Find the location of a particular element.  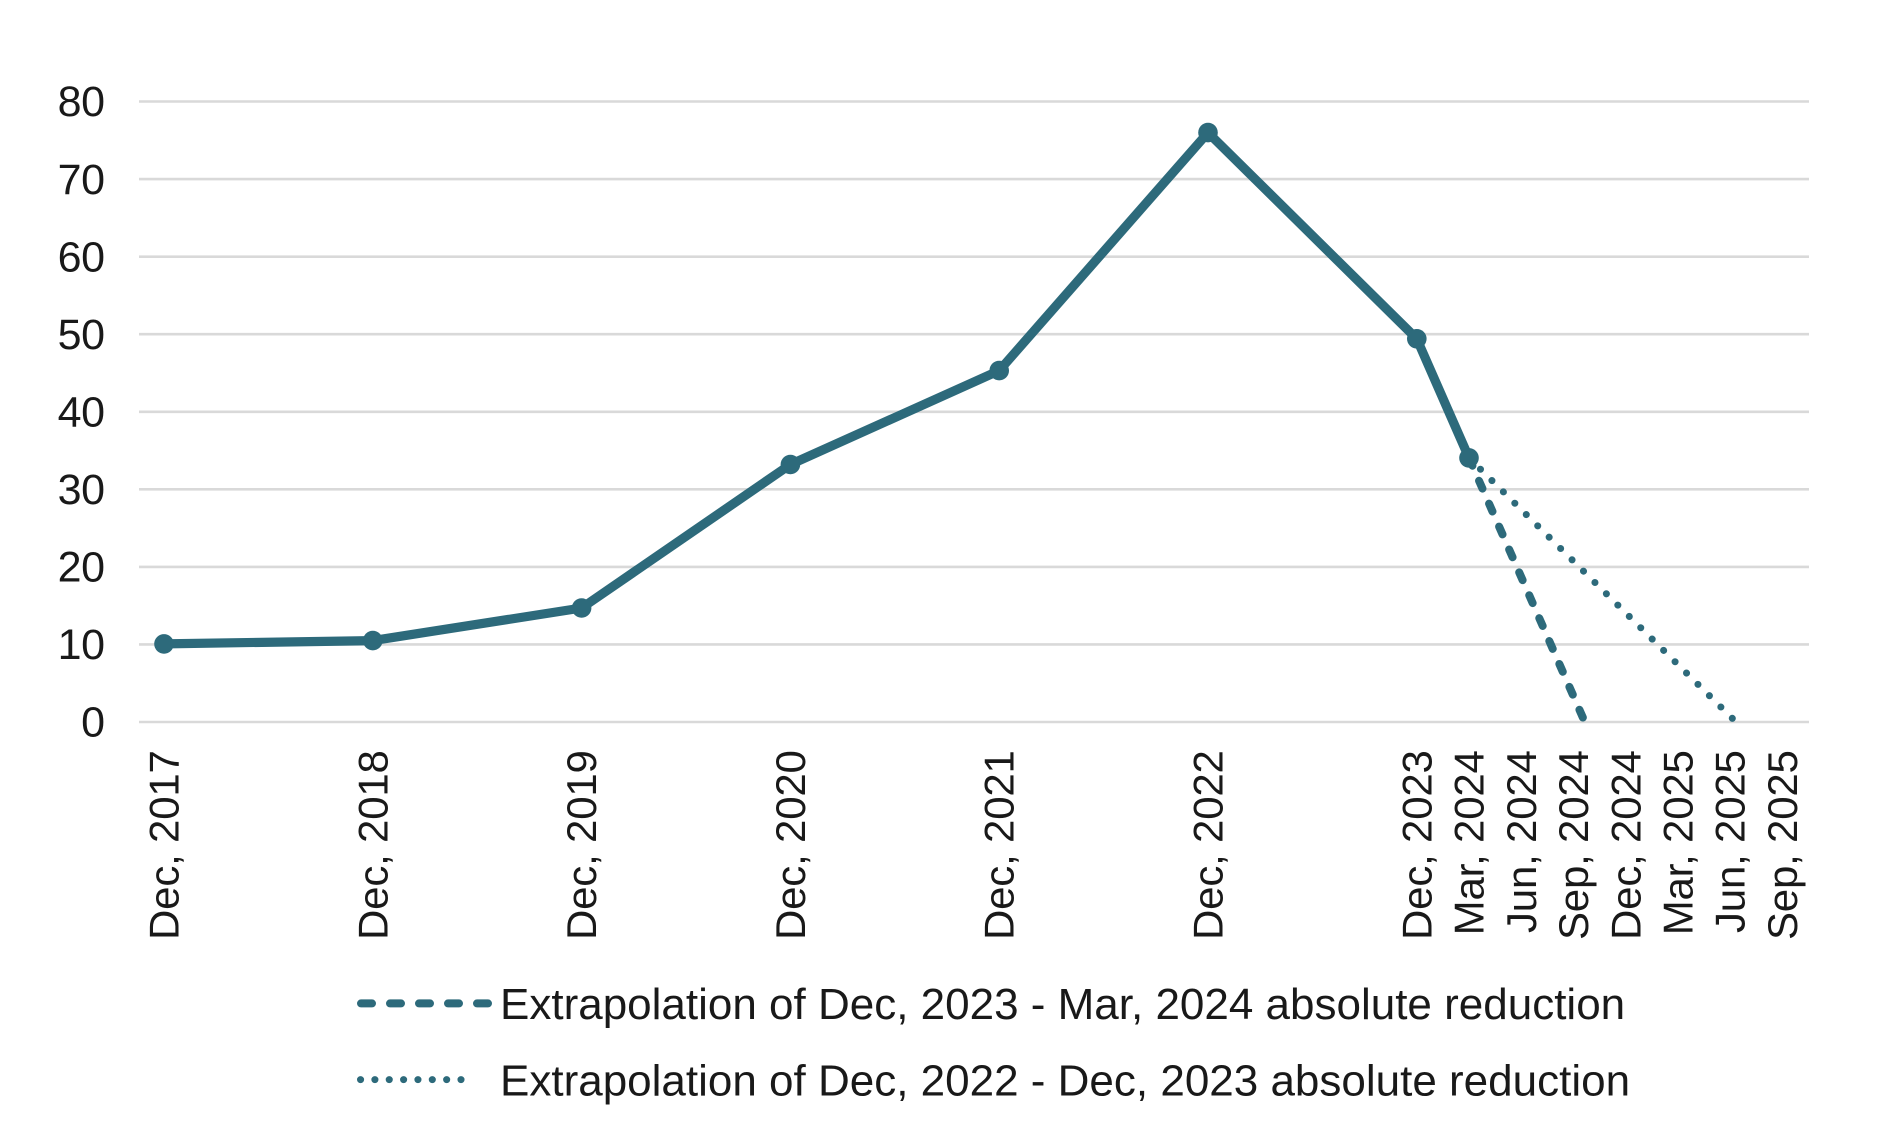

svg-text: Dec, 2017 is located at coordinates (164, 845).